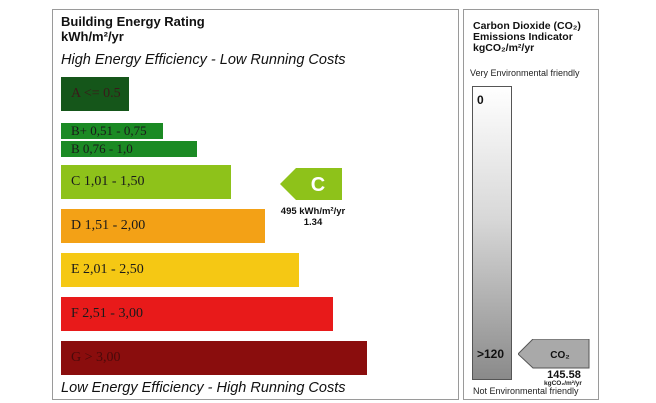 This screenshot has width=656, height=403. What do you see at coordinates (559, 355) in the screenshot?
I see `co2-pointer-label: CO₂` at bounding box center [559, 355].